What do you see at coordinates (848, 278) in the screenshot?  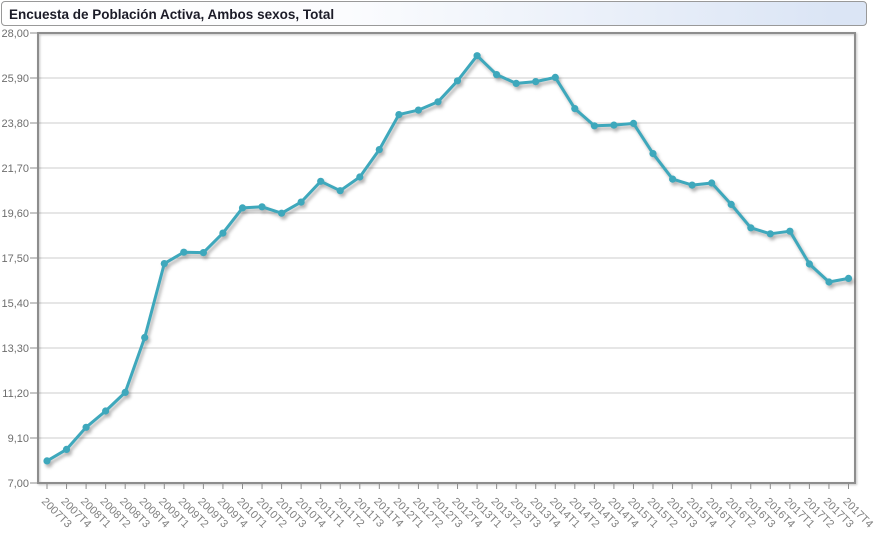 I see `data-point-2017T4` at bounding box center [848, 278].